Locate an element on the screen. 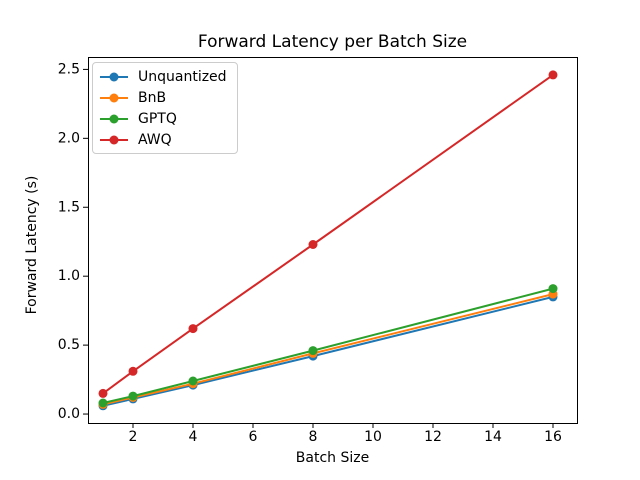 Image resolution: width=640 pixels, height=480 pixels. legend-item-gptq: GPTQ is located at coordinates (163, 118).